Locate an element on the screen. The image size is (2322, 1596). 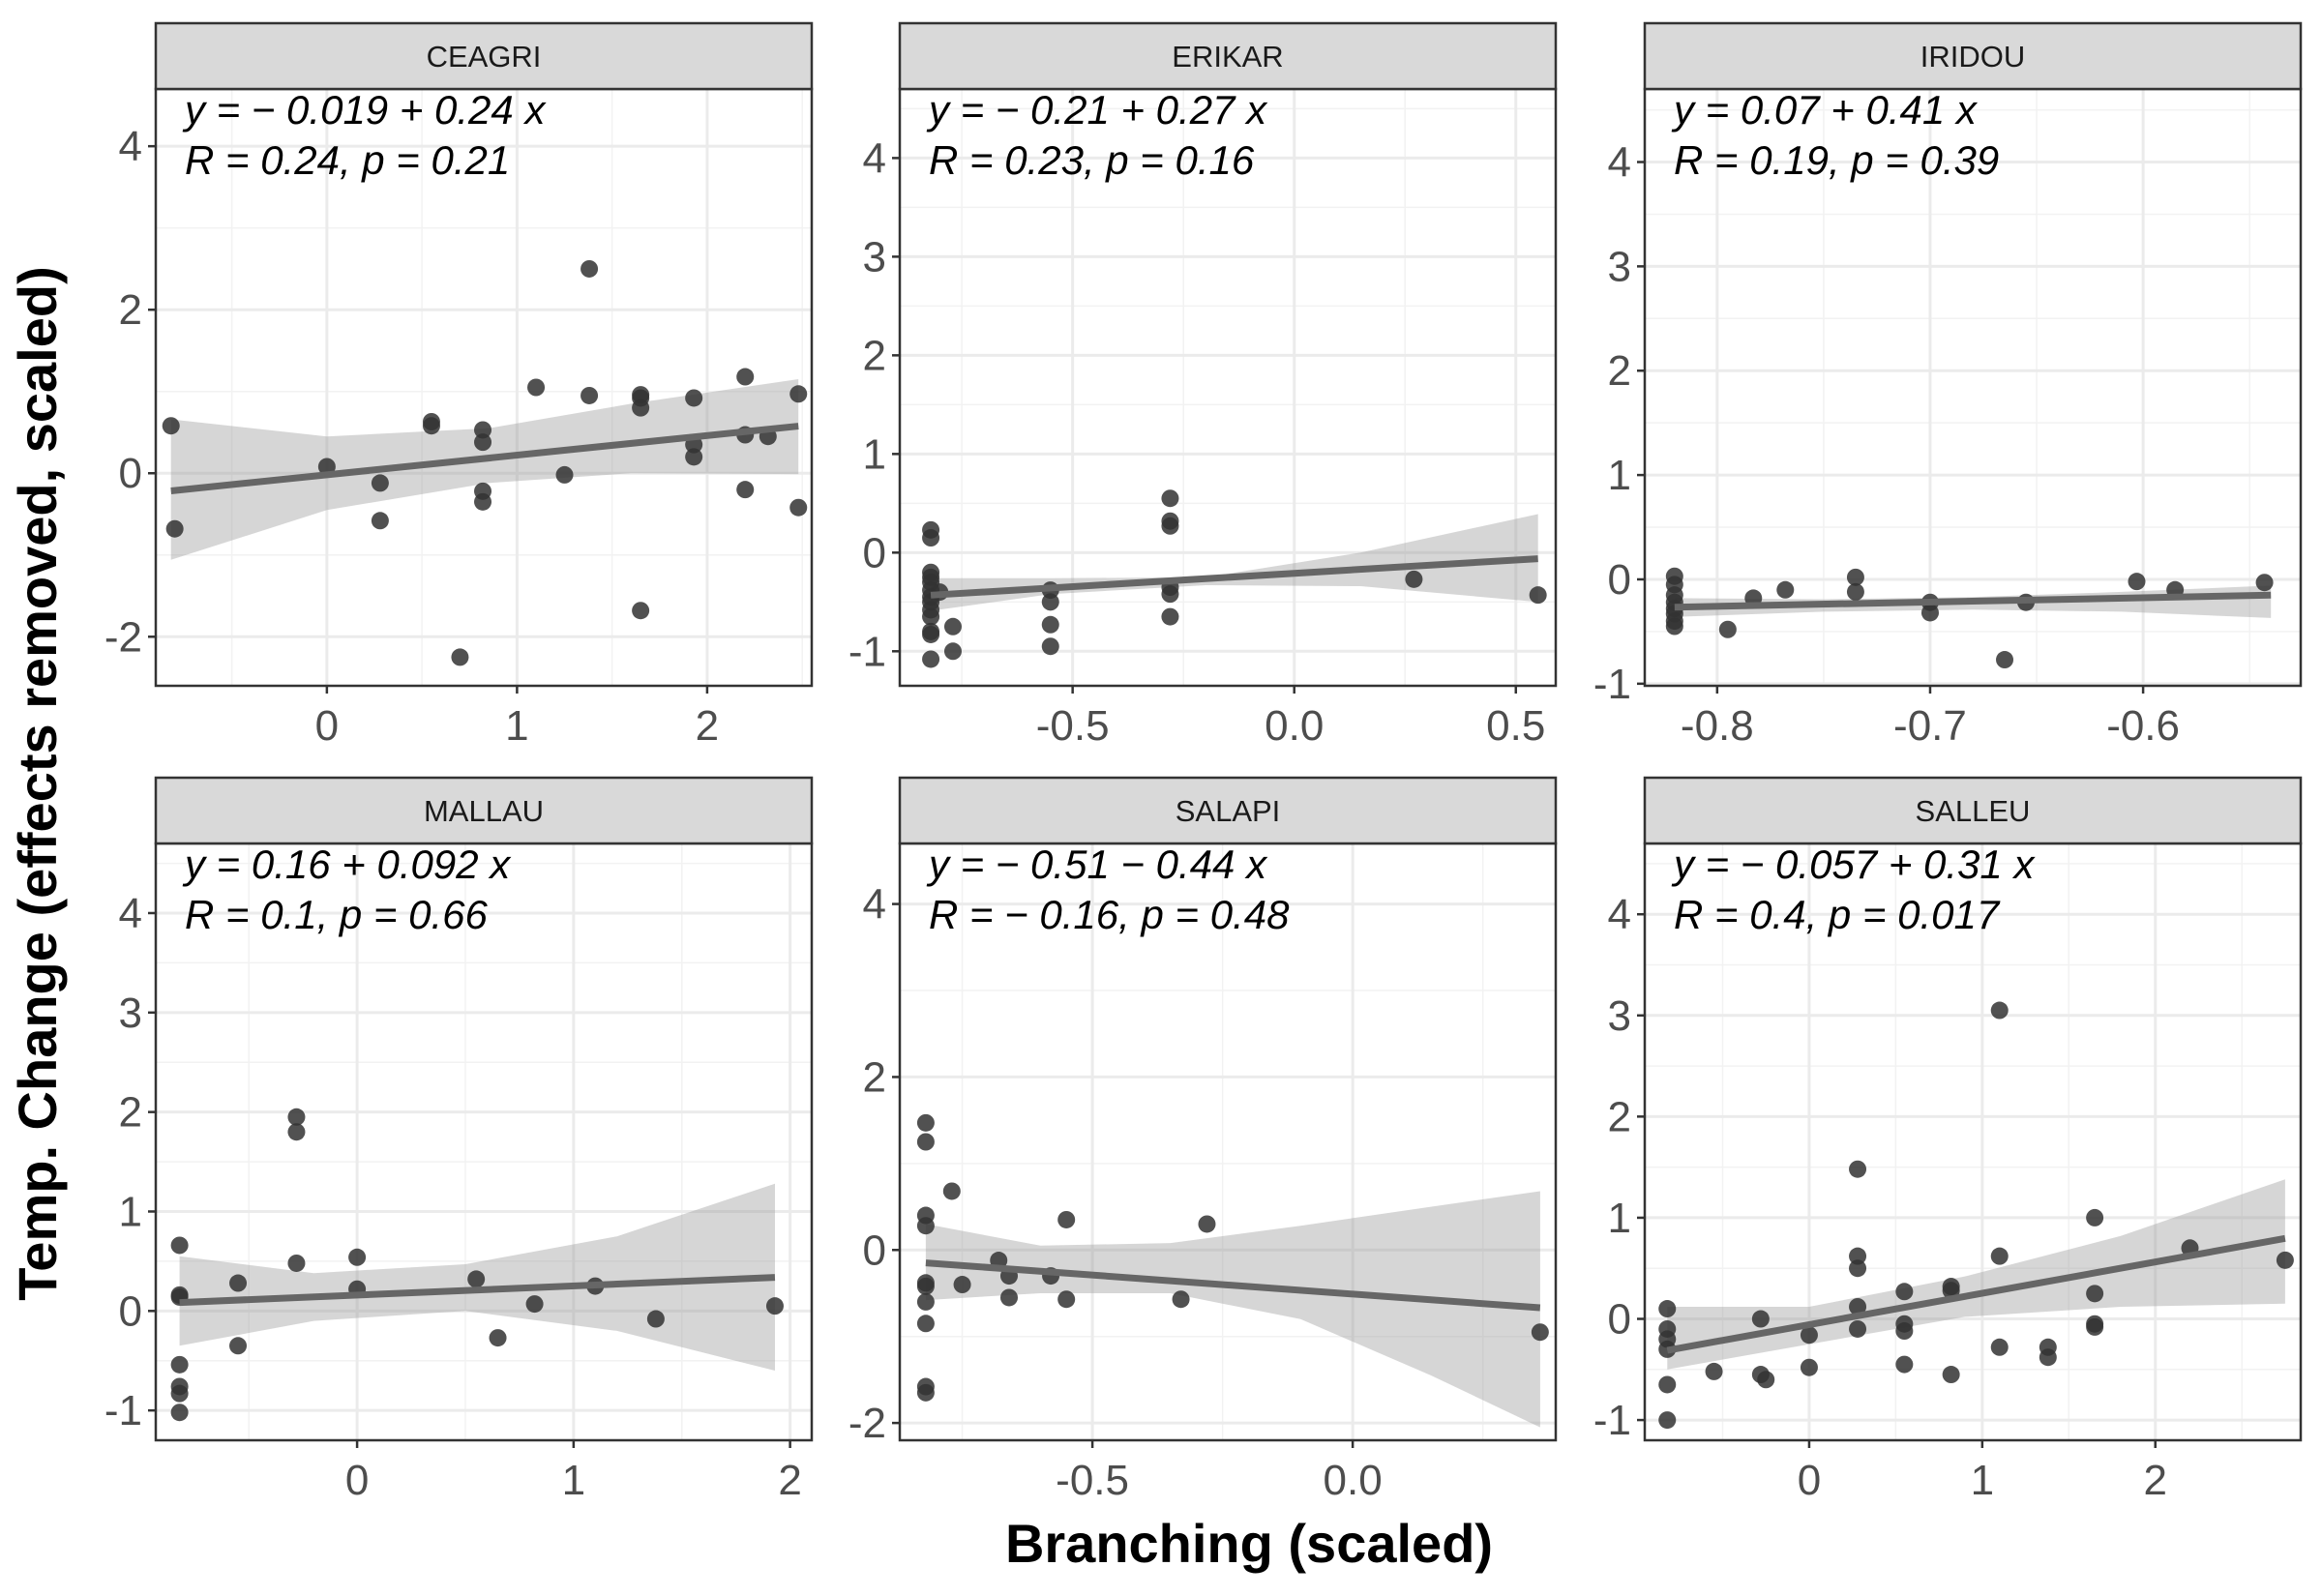
regression-equation: y = − 0.019 + 0.24 x is located at coordinates (364, 110).